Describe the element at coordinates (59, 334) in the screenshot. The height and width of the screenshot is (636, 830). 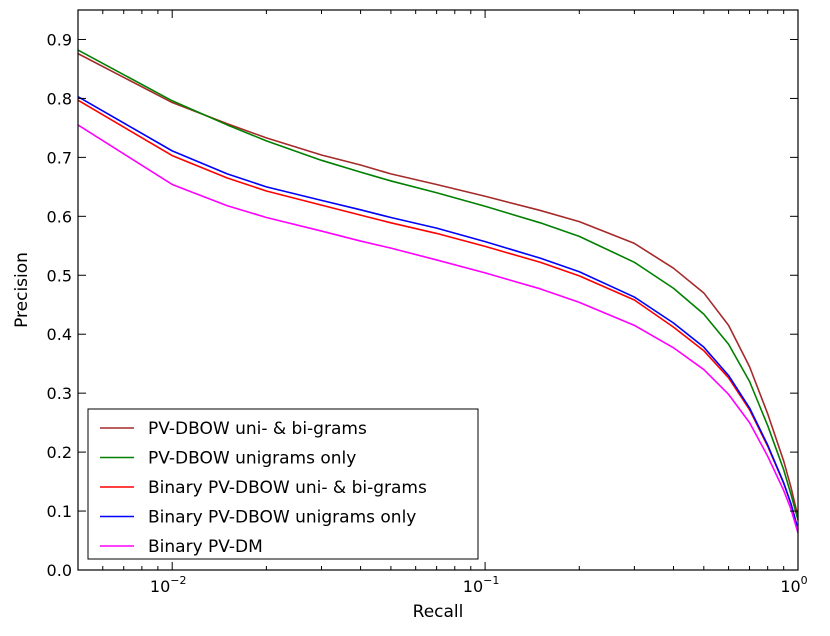
I see `y-tick-label: 0.4` at that location.